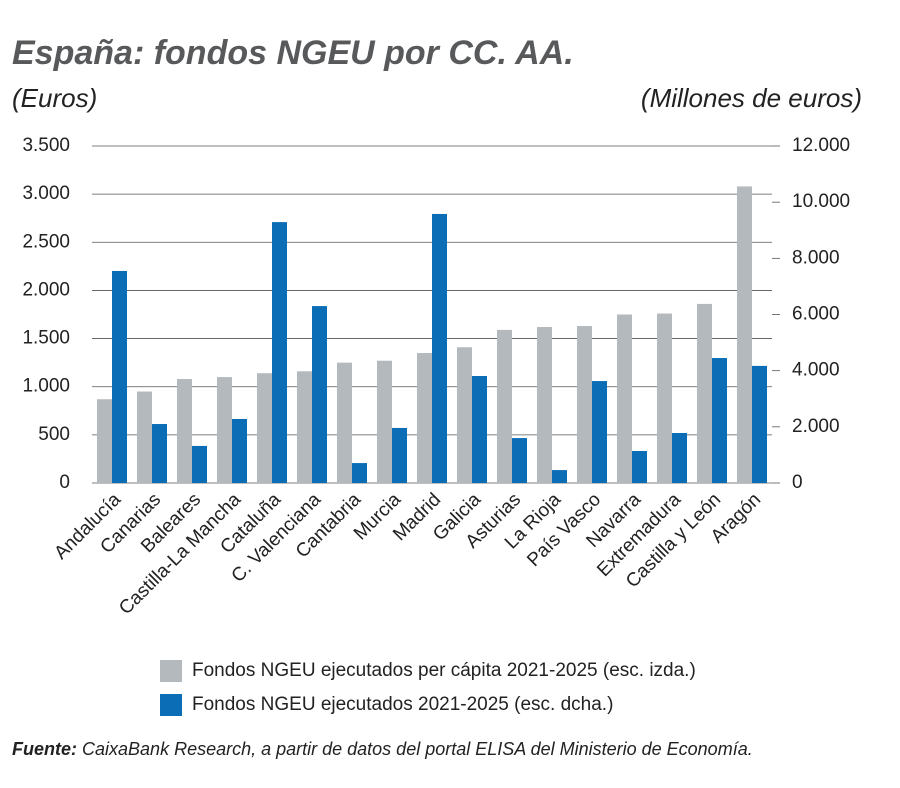  What do you see at coordinates (293, 53) in the screenshot?
I see `chart-title: España: fondos NGEU por CC. AA.` at bounding box center [293, 53].